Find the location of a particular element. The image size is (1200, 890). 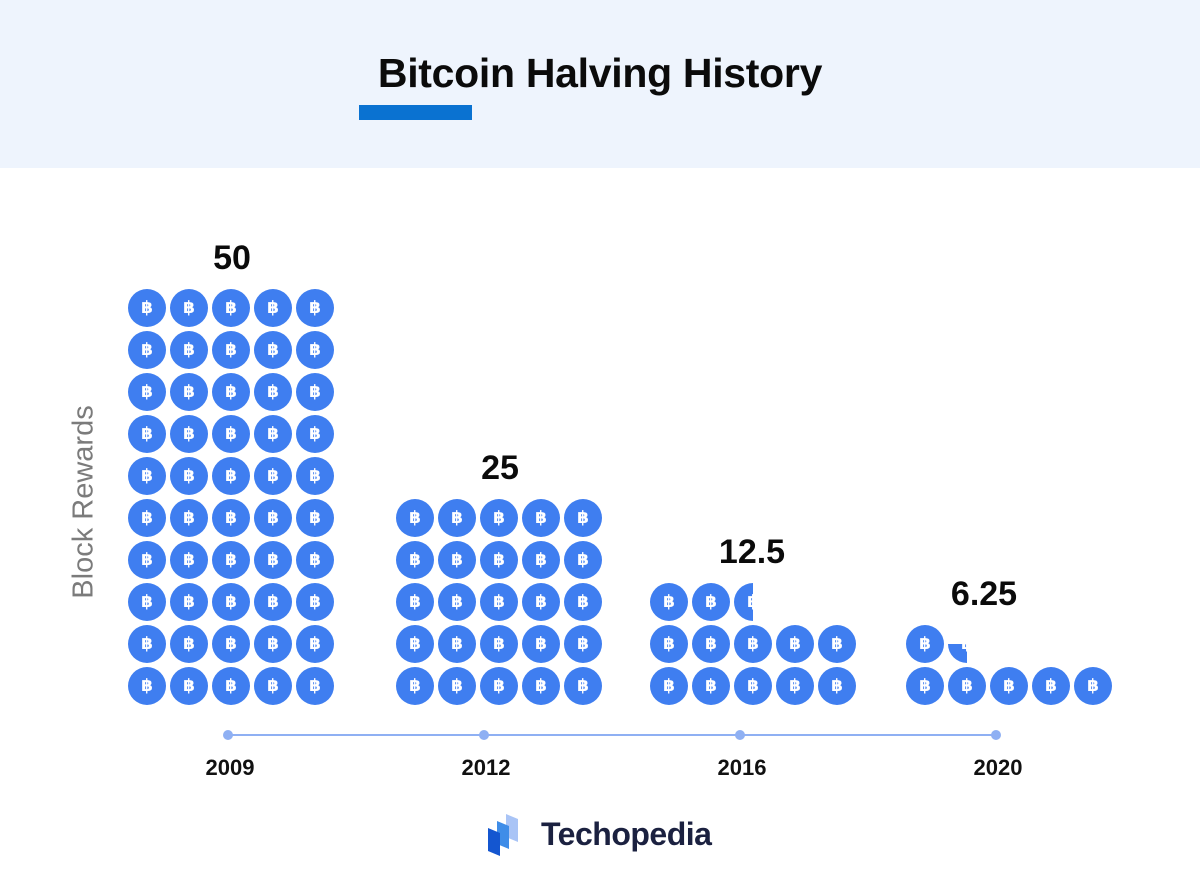

partial-bitcoin-coin-icon: ฿ is located at coordinates (957, 653).